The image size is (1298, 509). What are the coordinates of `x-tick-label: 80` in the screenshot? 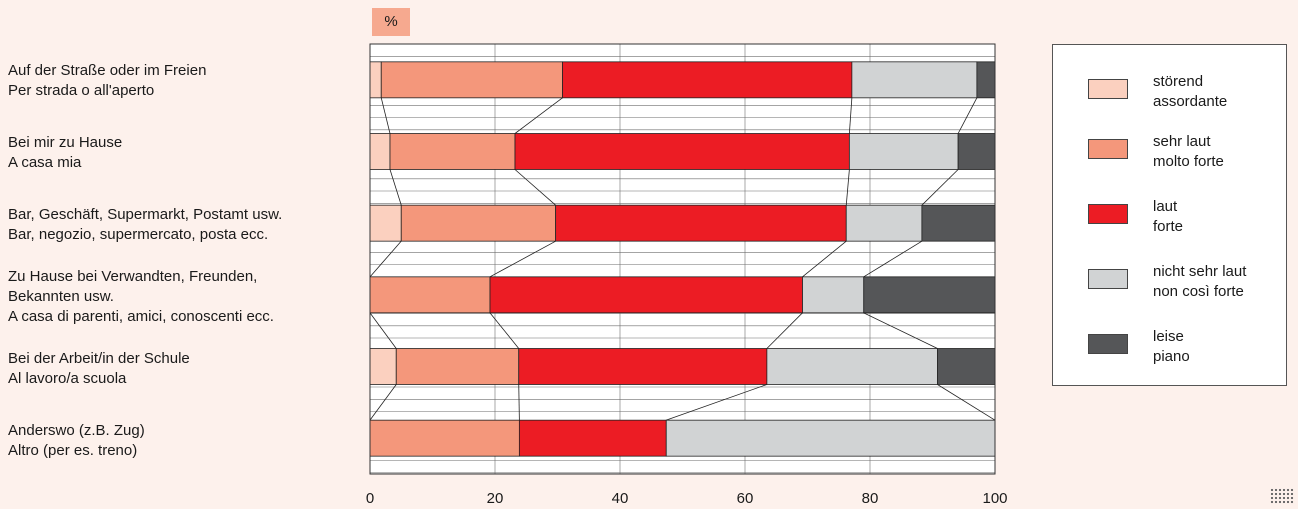 It's located at (870, 498).